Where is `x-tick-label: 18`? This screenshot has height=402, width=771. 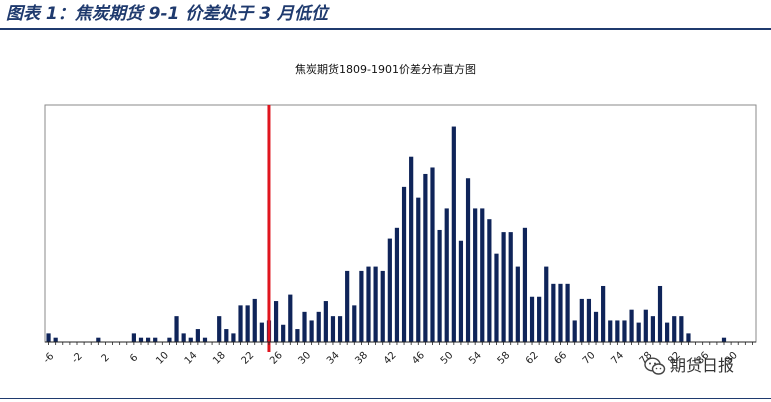
x-tick-label: 18 is located at coordinates (219, 358).